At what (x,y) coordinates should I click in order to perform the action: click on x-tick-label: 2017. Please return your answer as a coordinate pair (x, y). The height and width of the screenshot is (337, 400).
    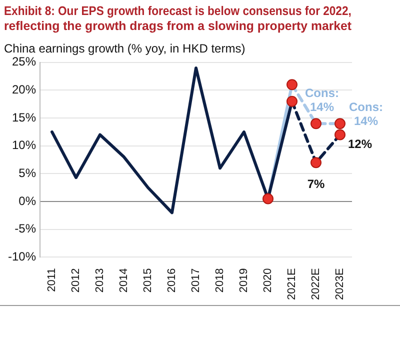
    Looking at the image, I should click on (196, 280).